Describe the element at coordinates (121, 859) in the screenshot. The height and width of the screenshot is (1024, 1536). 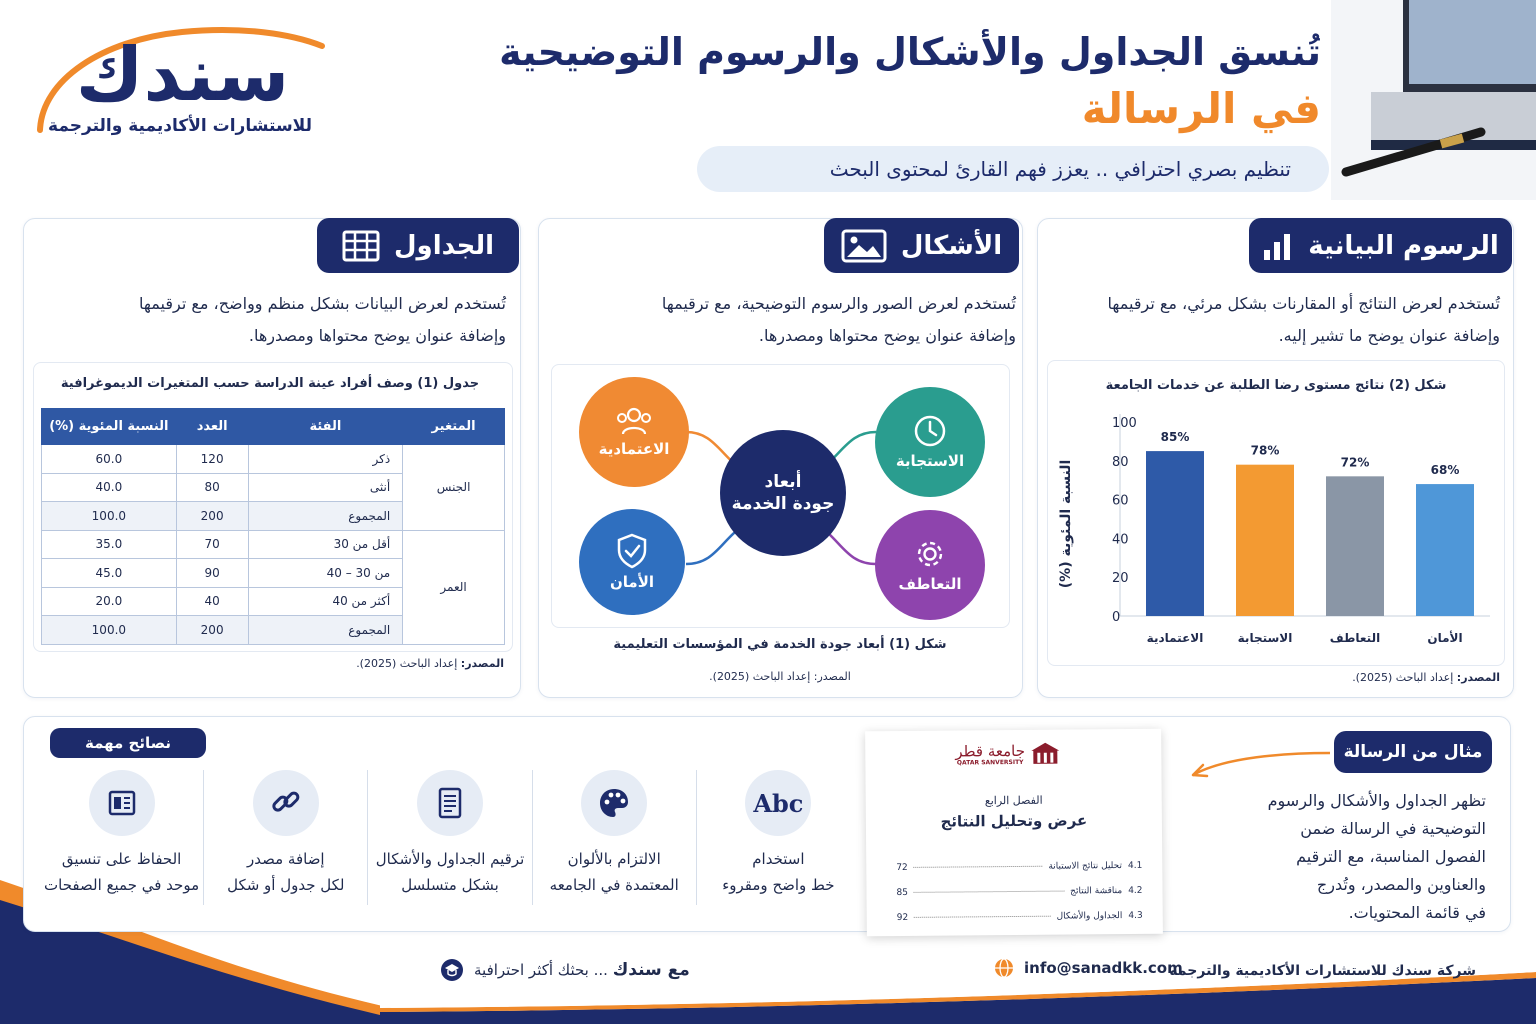
I see `tip-text-line1: الحفاظ على تنسيق` at that location.